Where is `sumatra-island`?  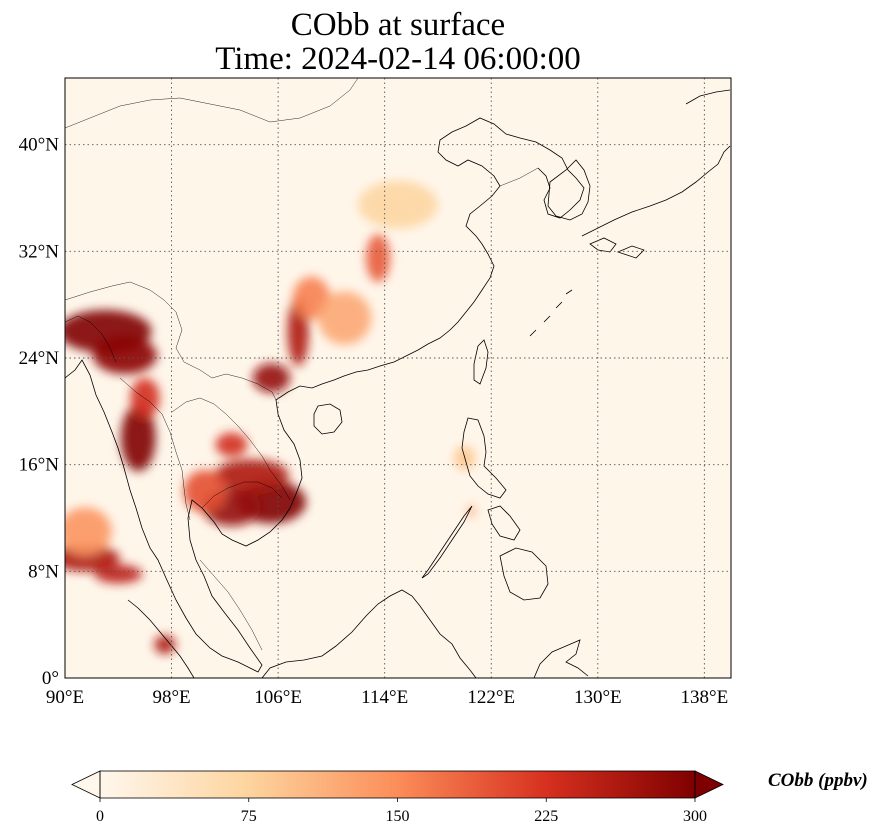
sumatra-island is located at coordinates (161, 638).